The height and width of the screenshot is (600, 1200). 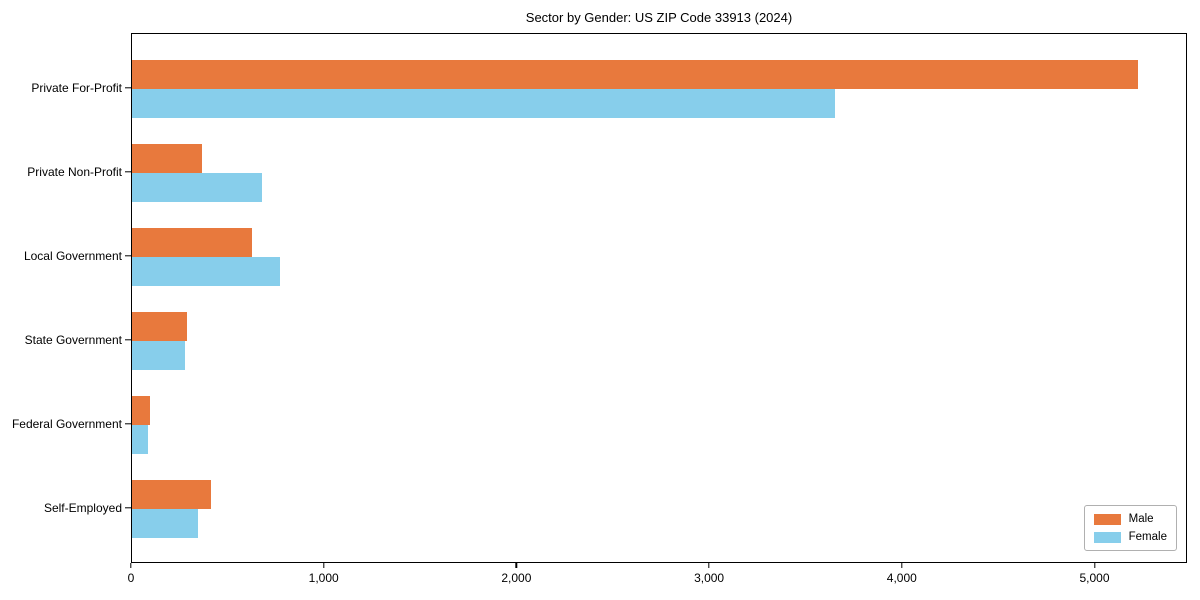 What do you see at coordinates (140, 439) in the screenshot?
I see `bar-female-federal-government` at bounding box center [140, 439].